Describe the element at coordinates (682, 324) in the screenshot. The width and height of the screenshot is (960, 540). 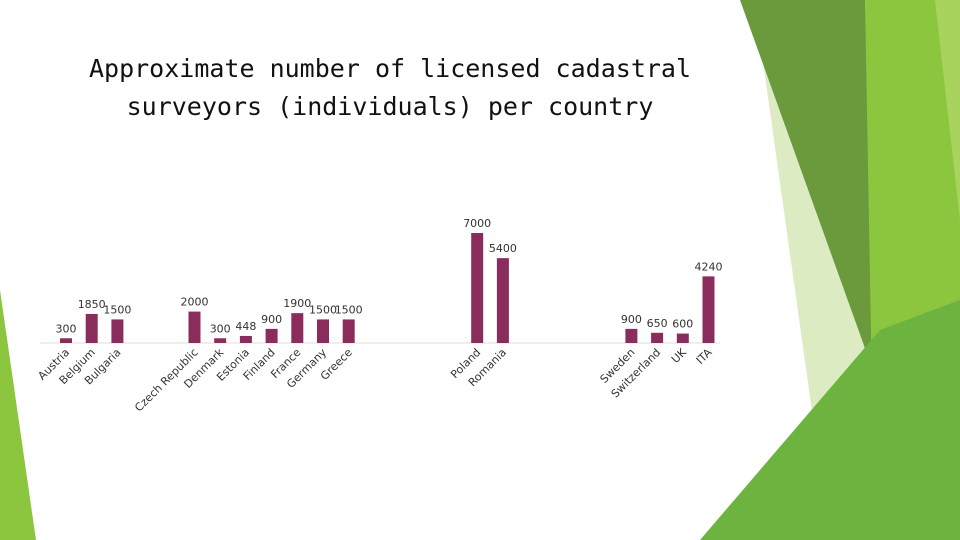
I see `value-label: 600` at that location.